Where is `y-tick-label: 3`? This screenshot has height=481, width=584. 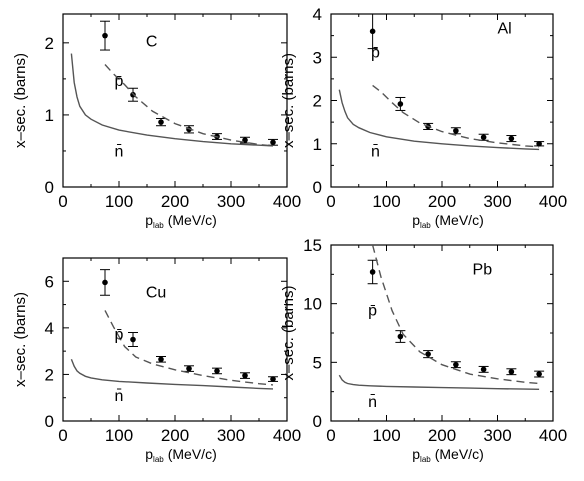 y-tick-label: 3 is located at coordinates (317, 57).